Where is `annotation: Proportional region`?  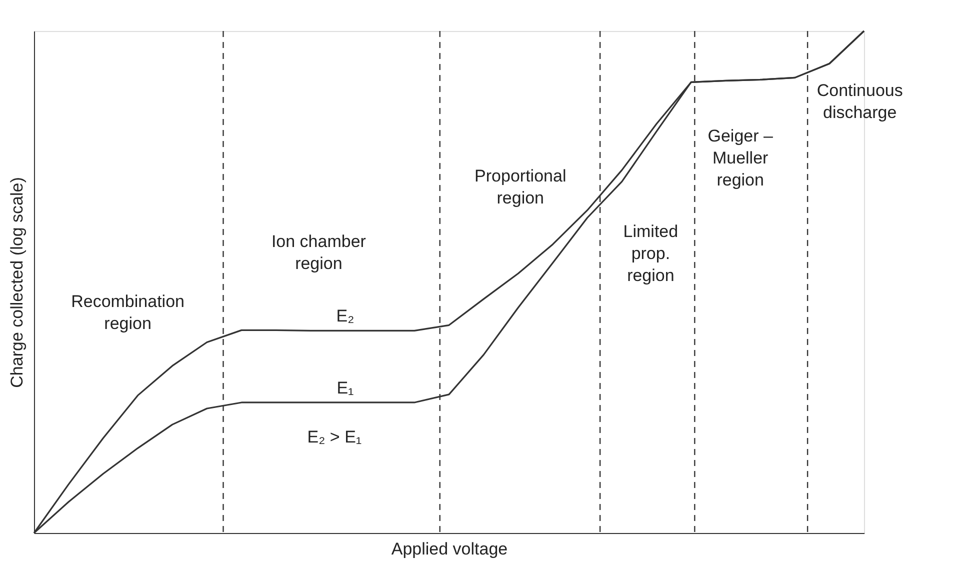
annotation: Proportional region is located at coordinates (520, 187).